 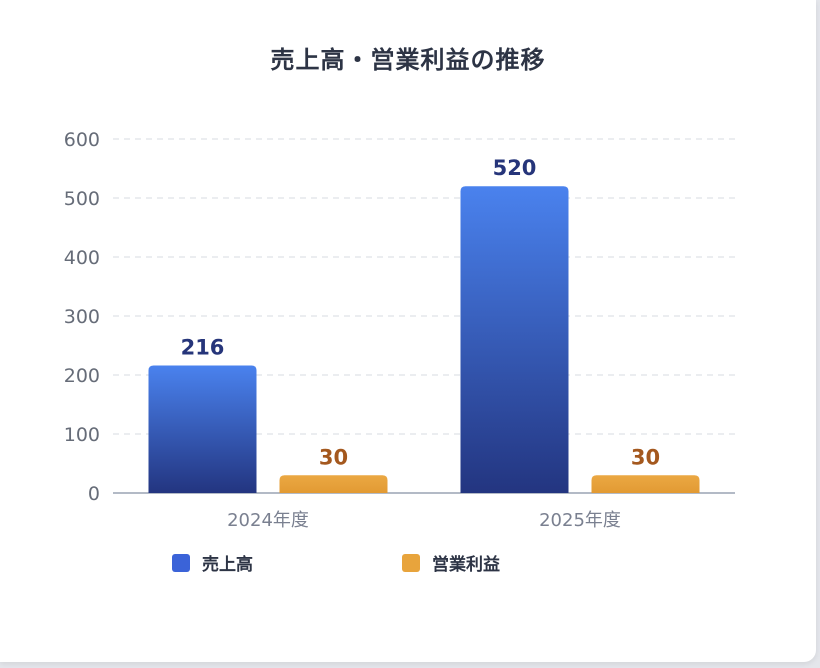 I want to click on chart-title: 売上高・営業利益の推移, so click(x=408, y=60).